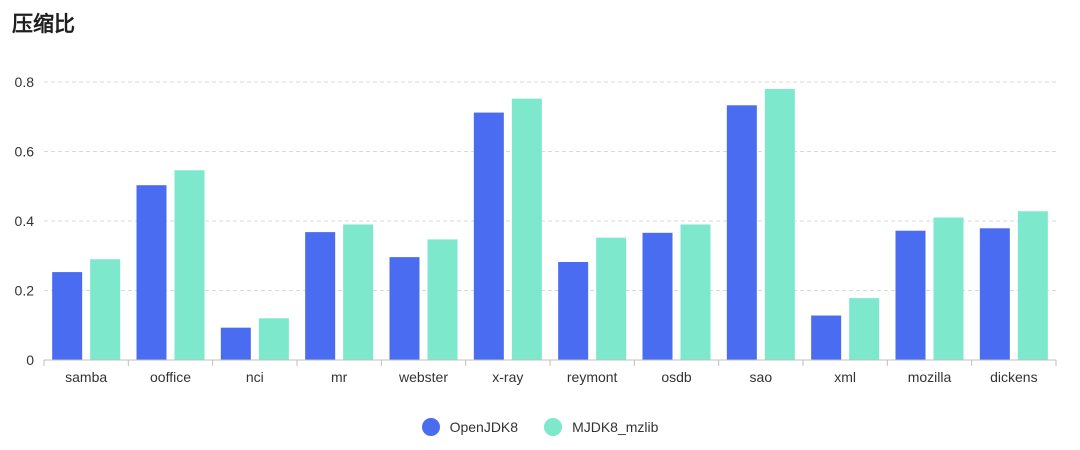  I want to click on bar-openjdk8-webster, so click(404, 308).